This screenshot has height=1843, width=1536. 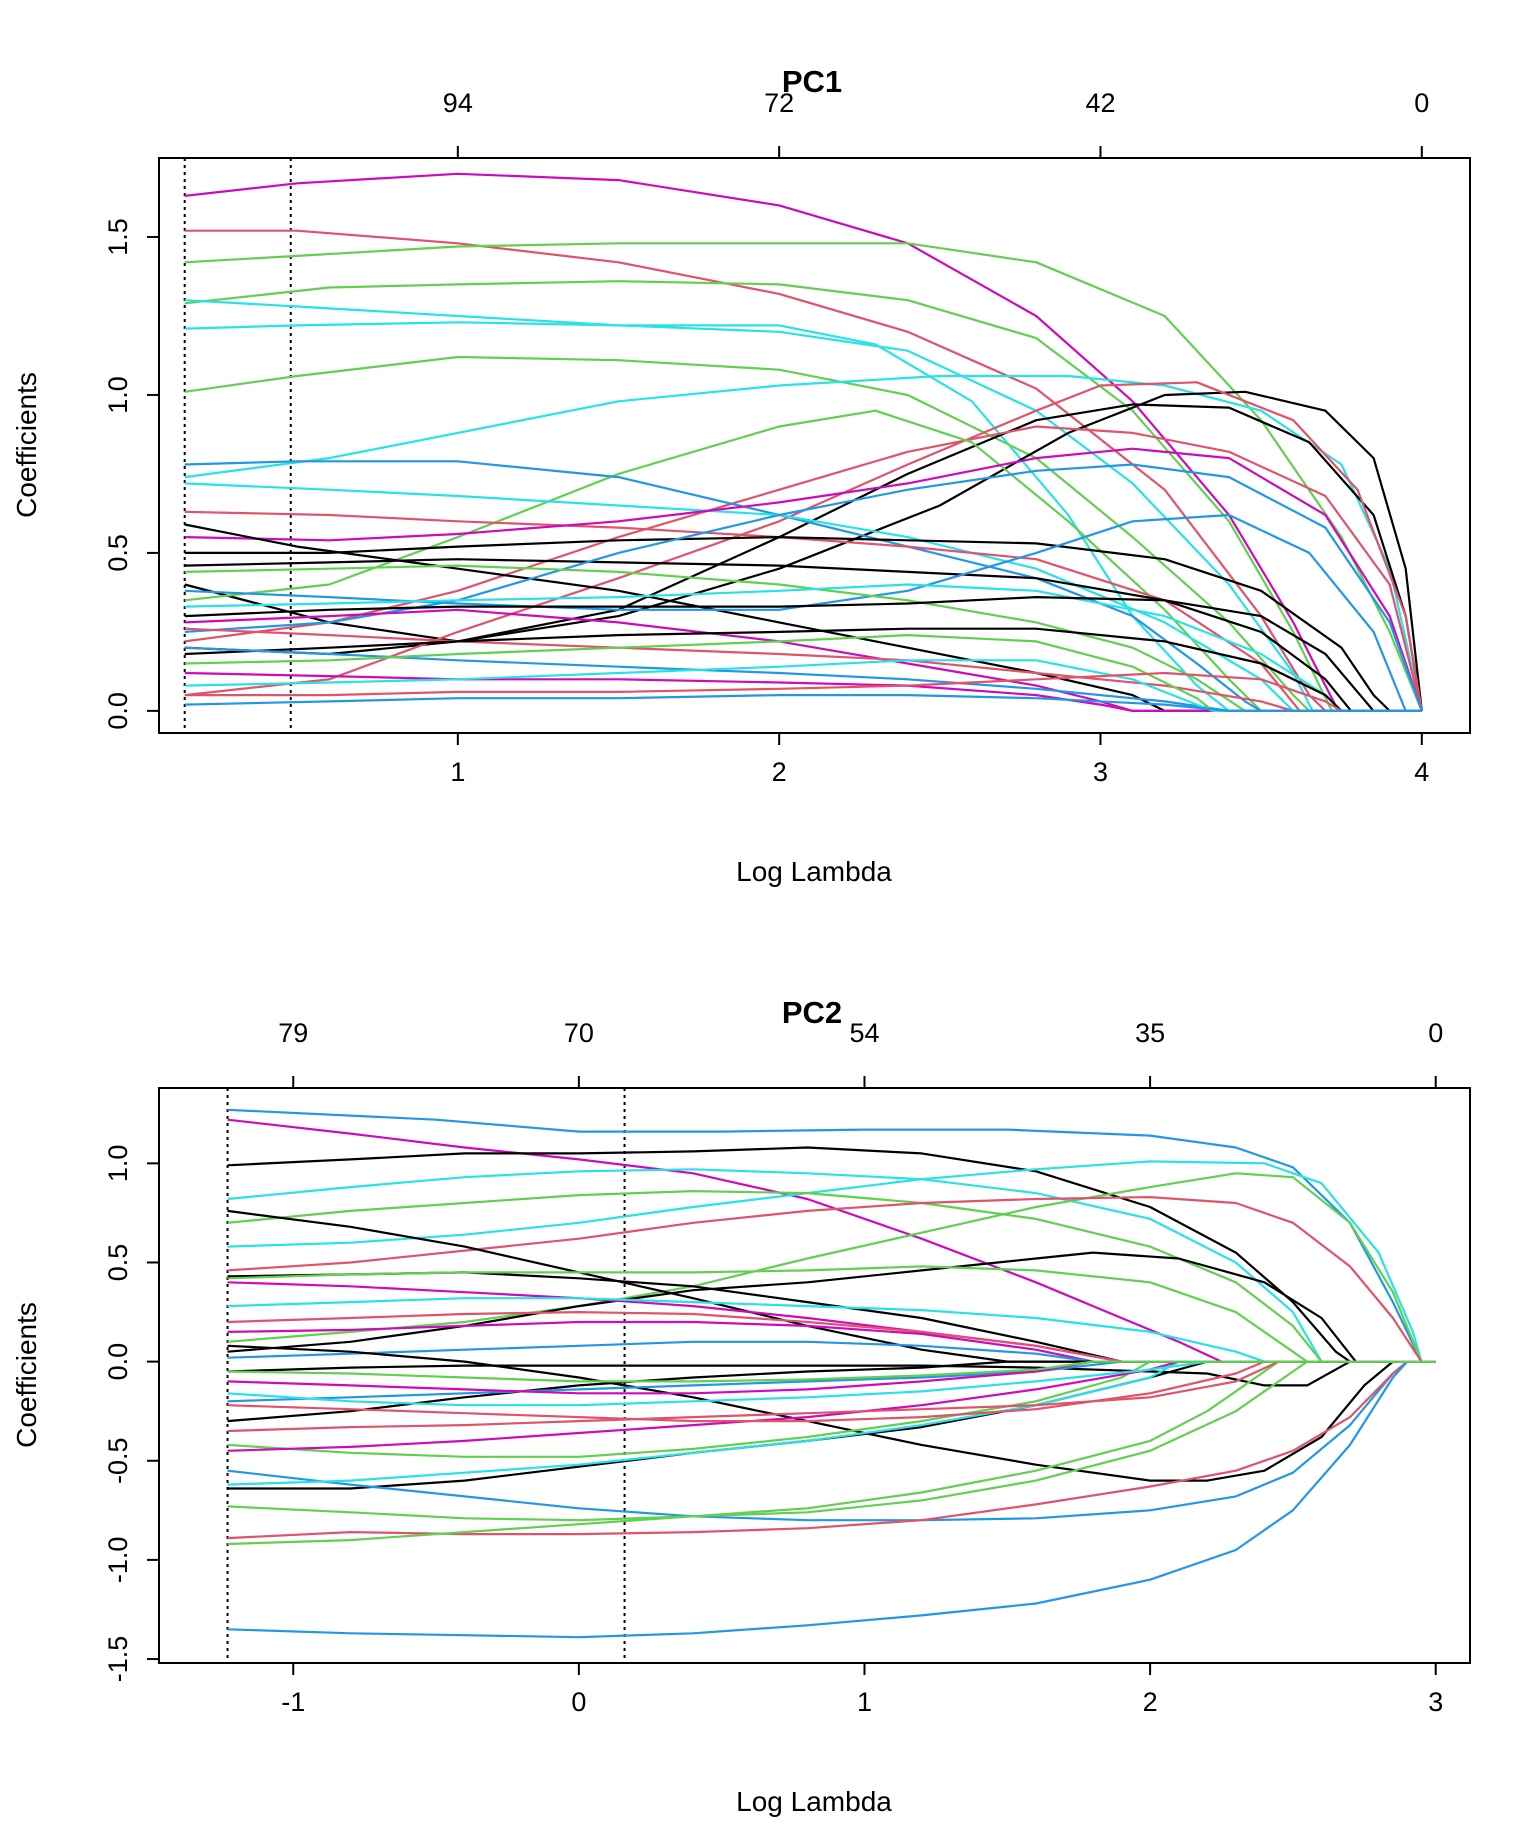 I want to click on x-tick-label: 0, so click(x=578, y=1702).